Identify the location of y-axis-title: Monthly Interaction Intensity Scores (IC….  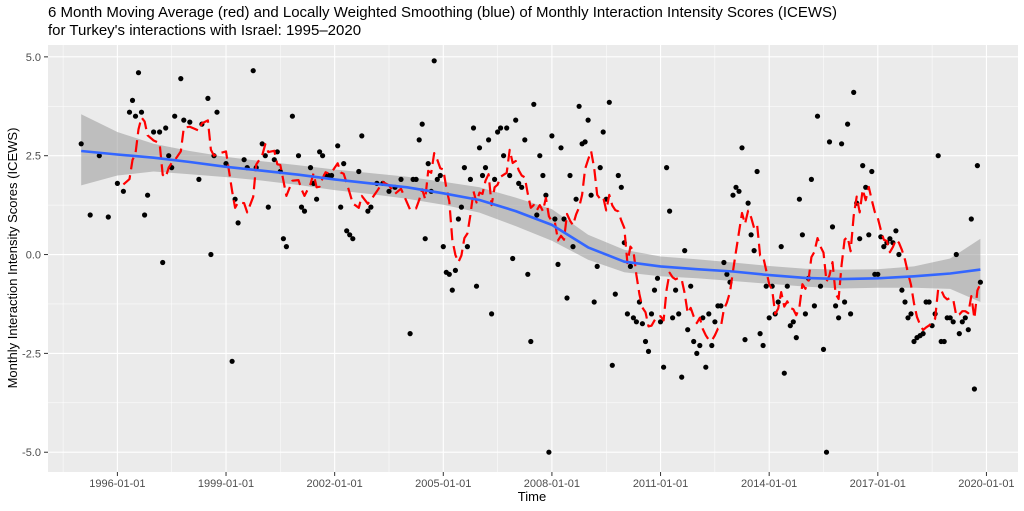
(12, 258).